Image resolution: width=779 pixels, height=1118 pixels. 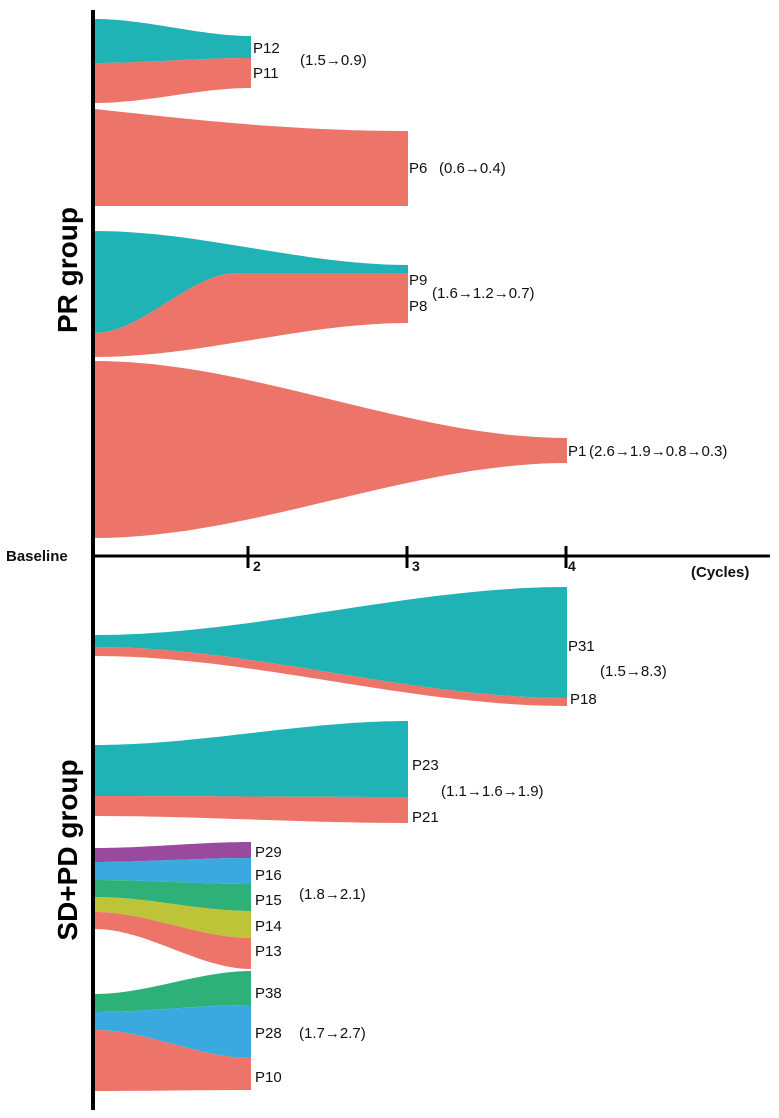 What do you see at coordinates (251, 809) in the screenshot?
I see `band-p21` at bounding box center [251, 809].